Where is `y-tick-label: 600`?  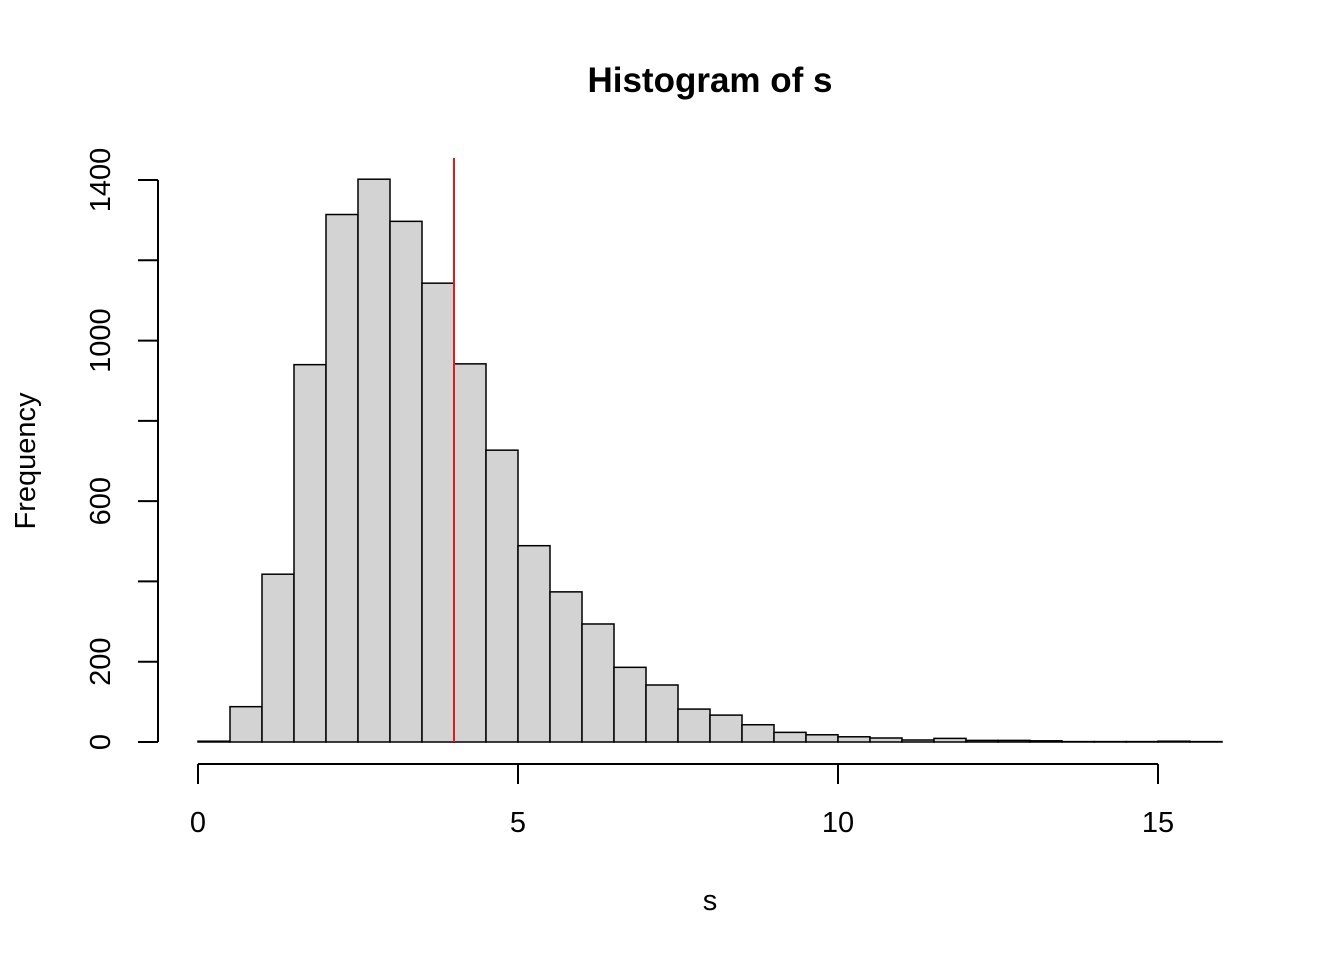
y-tick-label: 600 is located at coordinates (101, 501).